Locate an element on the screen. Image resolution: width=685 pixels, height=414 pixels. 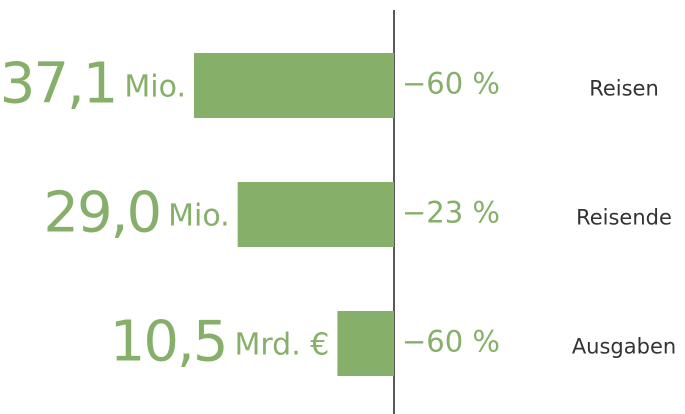
value-label: 10,5 Mrd. € is located at coordinates (220, 342).